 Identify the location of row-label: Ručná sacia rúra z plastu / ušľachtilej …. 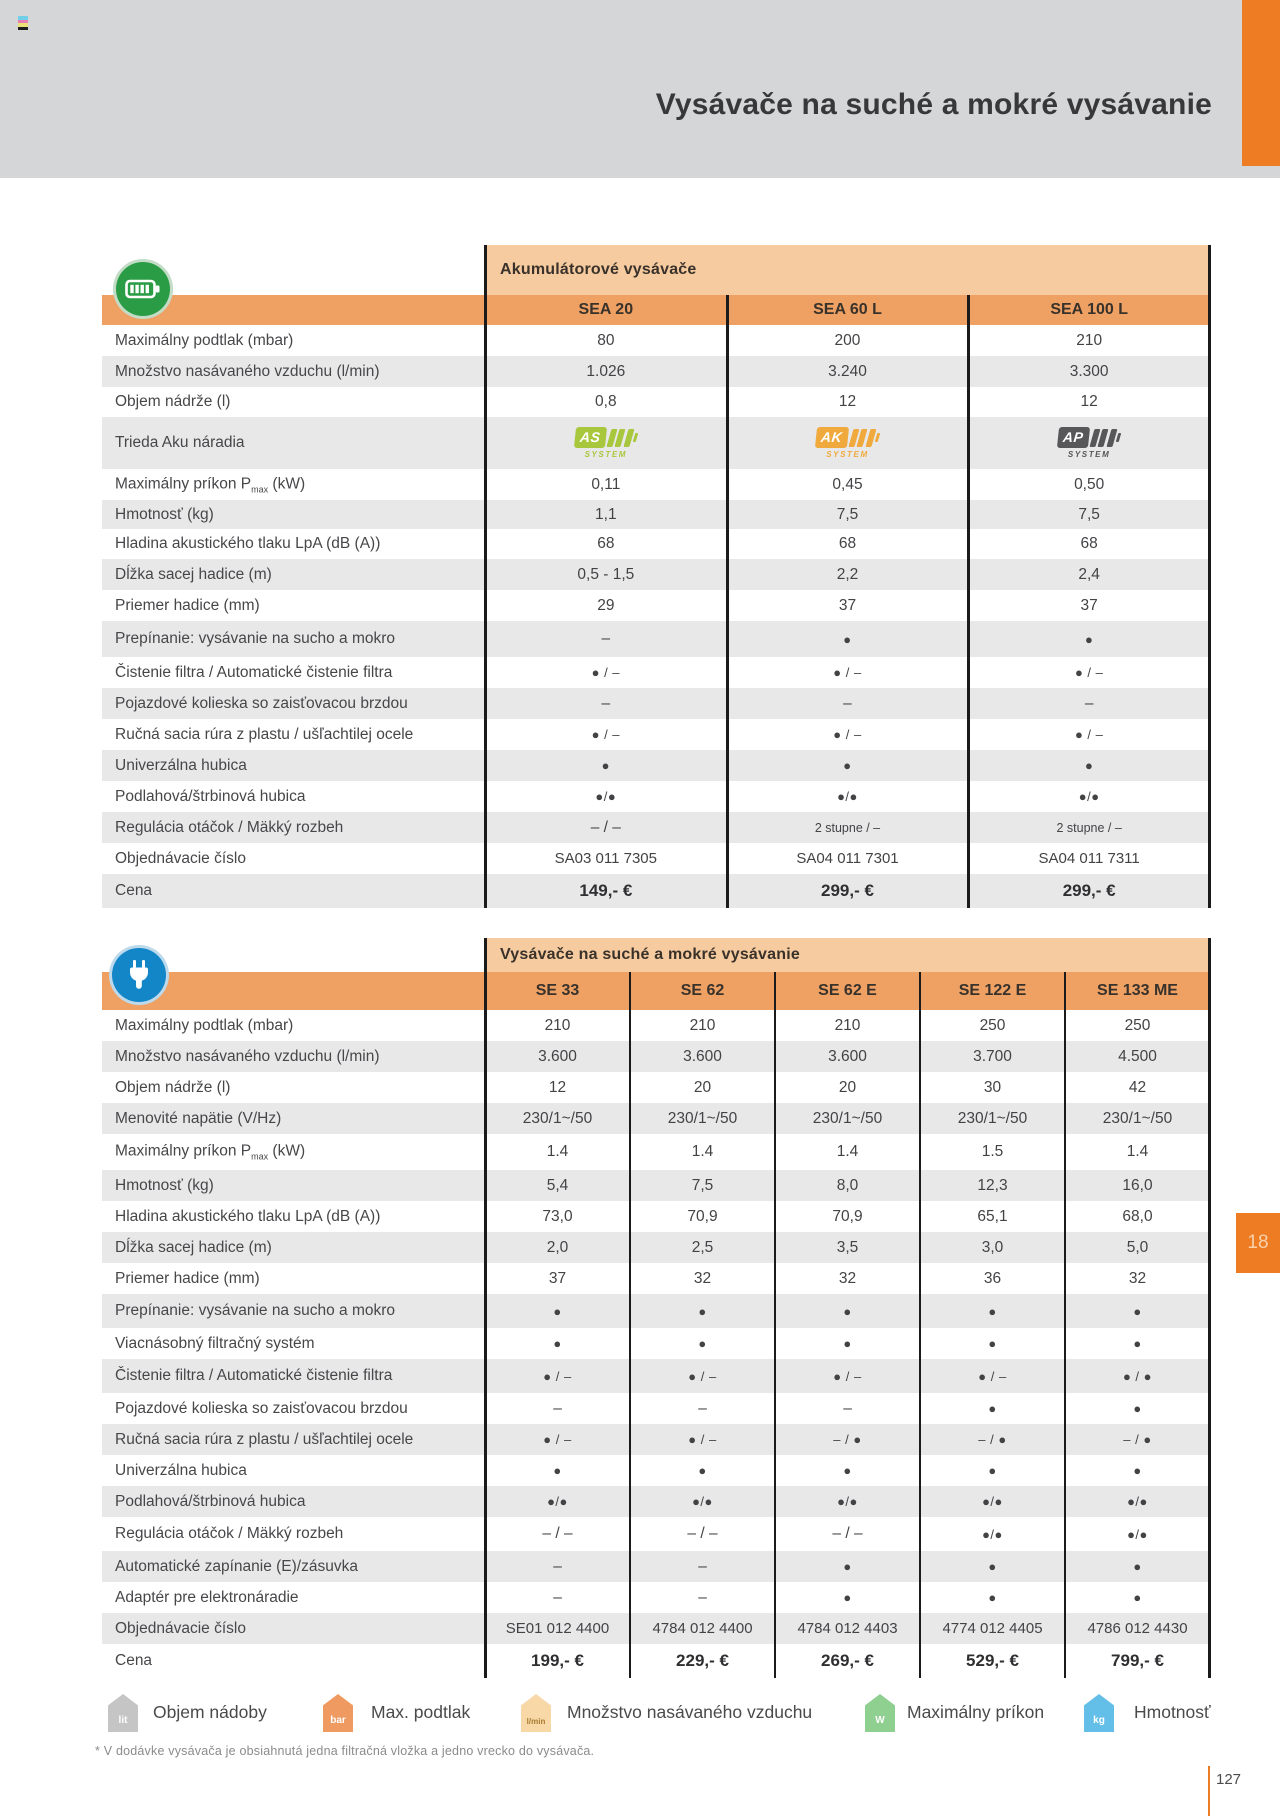
(264, 1439).